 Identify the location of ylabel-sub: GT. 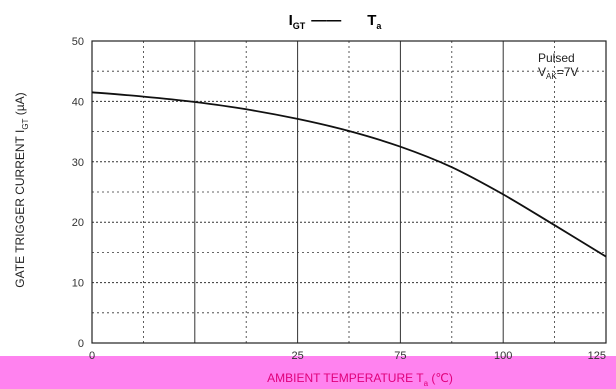
(25, 123).